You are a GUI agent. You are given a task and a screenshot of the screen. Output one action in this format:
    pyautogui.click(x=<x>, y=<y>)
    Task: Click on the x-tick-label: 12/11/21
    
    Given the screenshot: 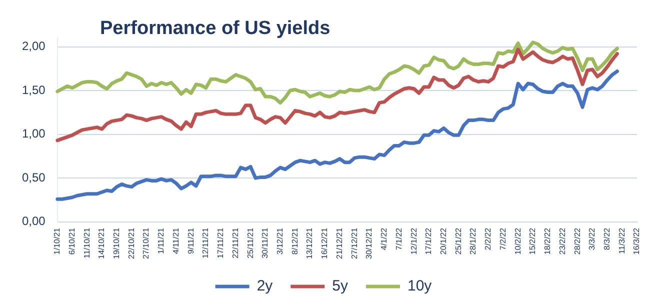 What is the action you would take?
    pyautogui.click(x=205, y=242)
    